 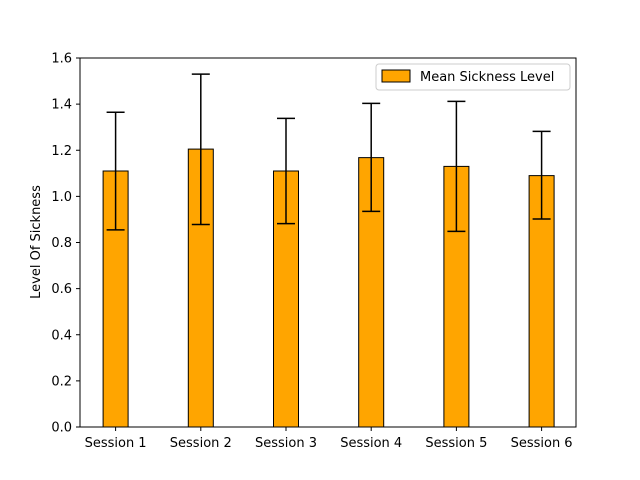 I want to click on y-axis-label: Level Of Sickness, so click(x=36, y=242).